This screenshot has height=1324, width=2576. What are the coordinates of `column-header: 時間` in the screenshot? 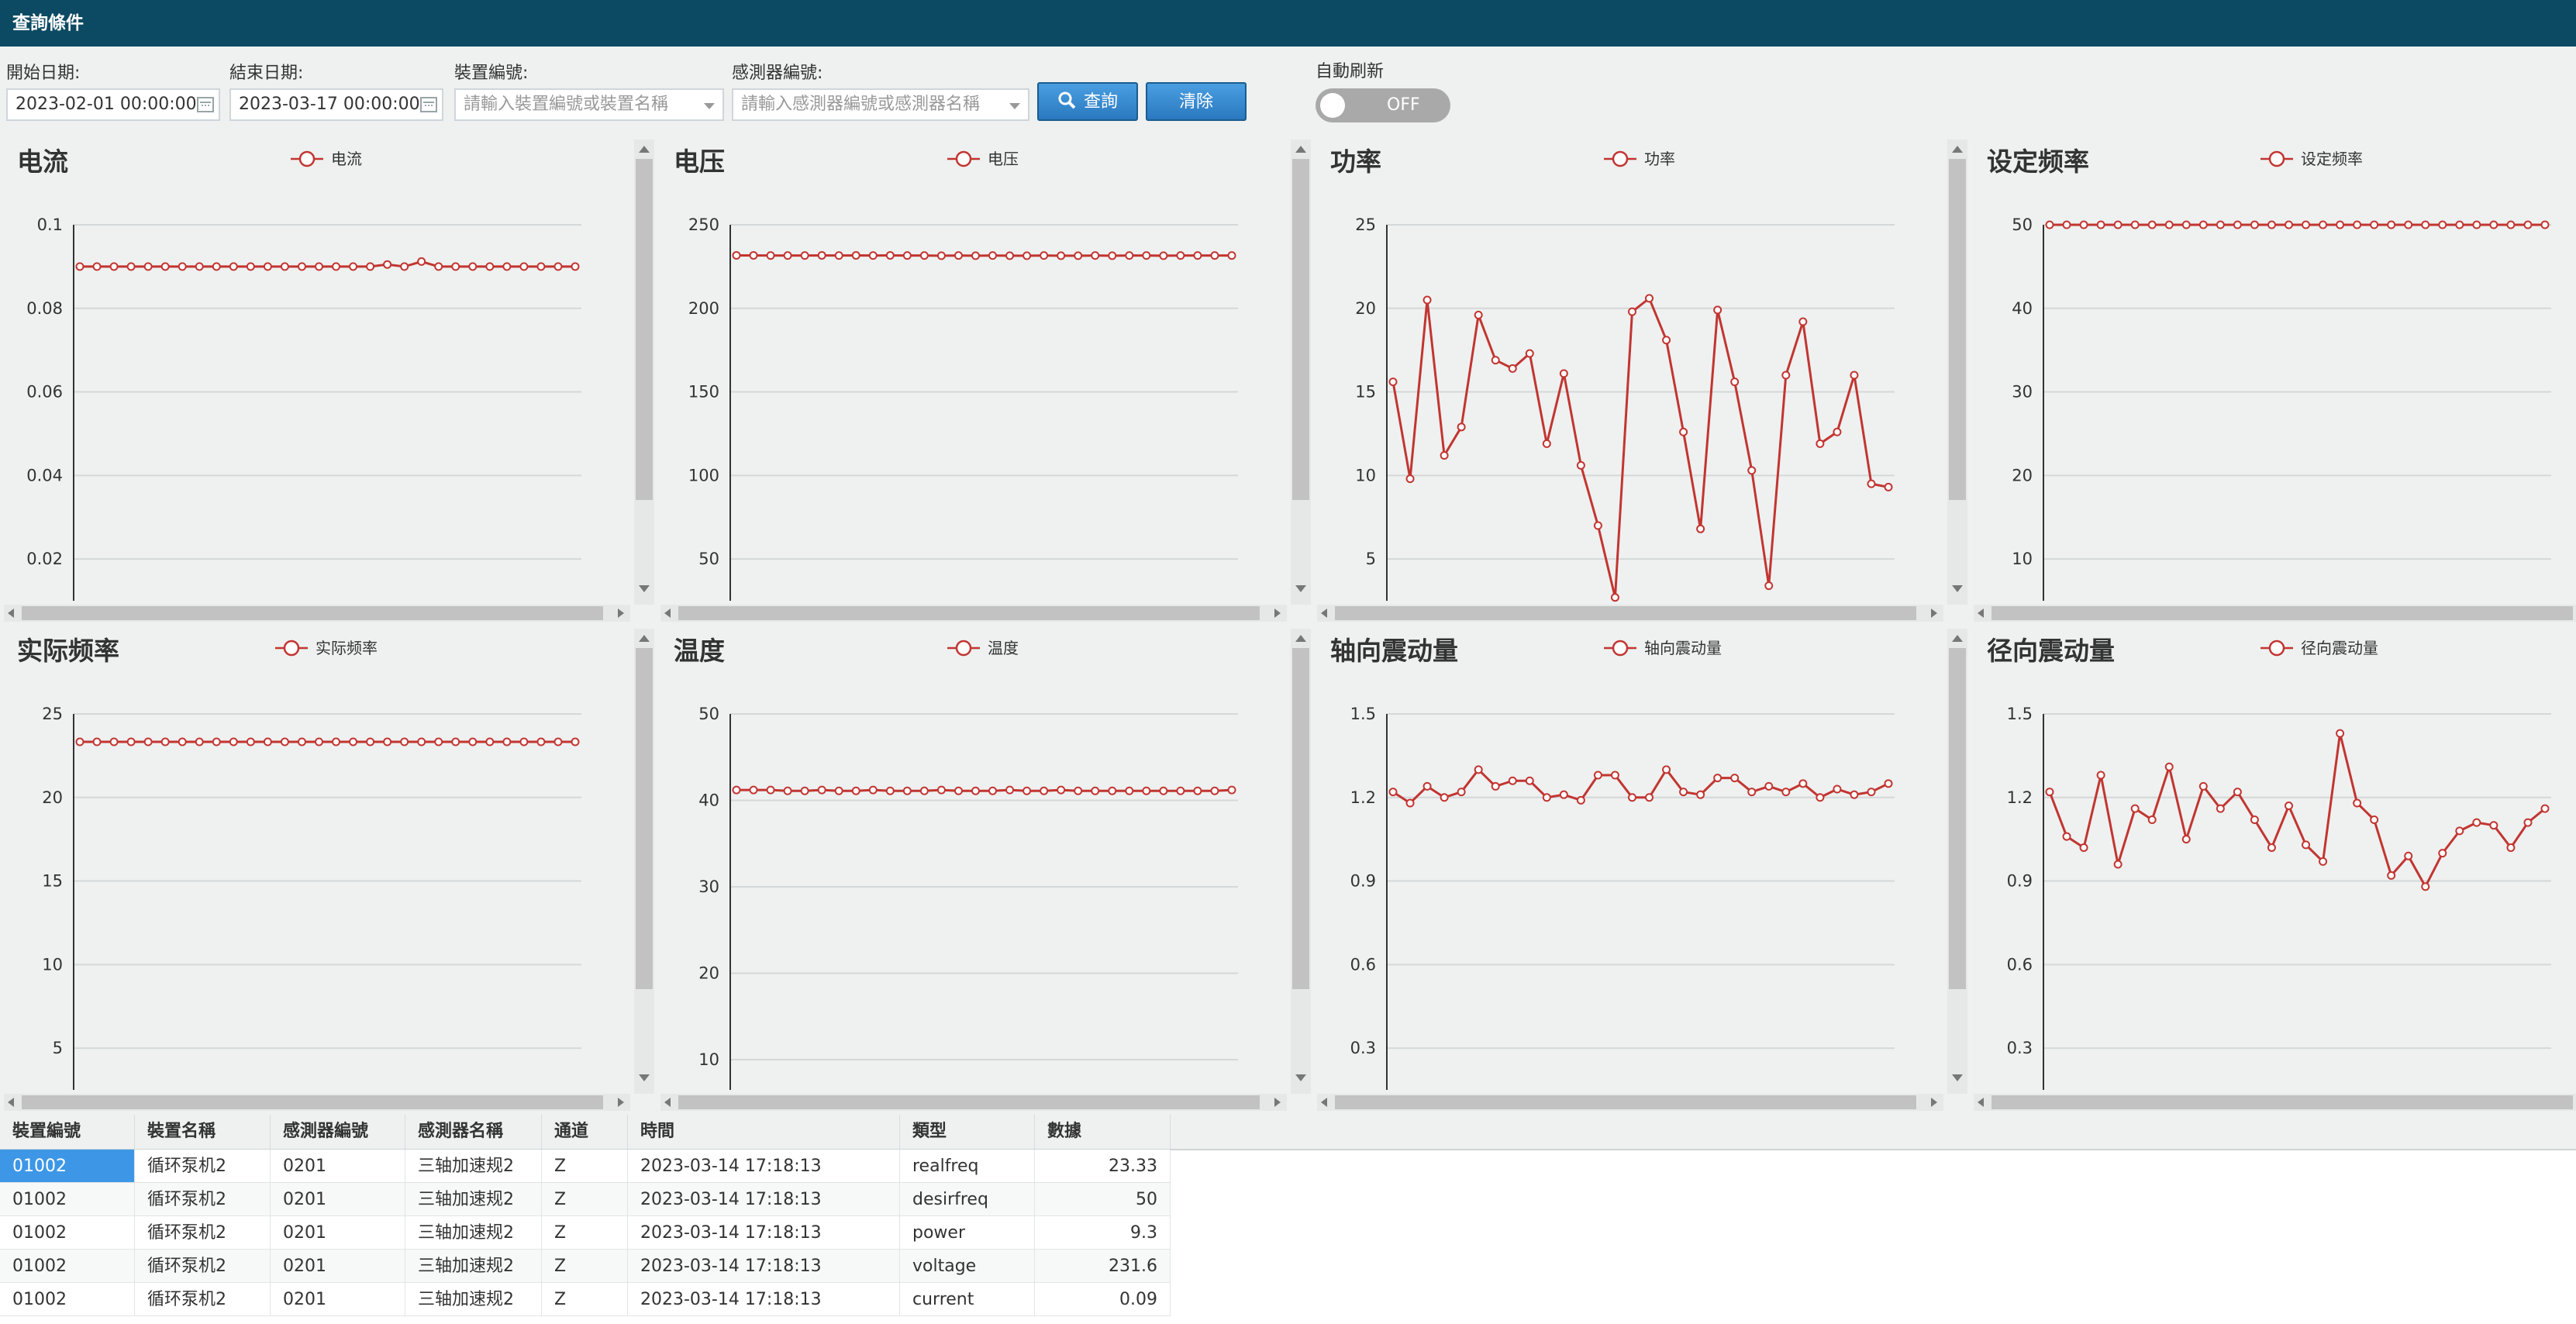 It's located at (764, 1132).